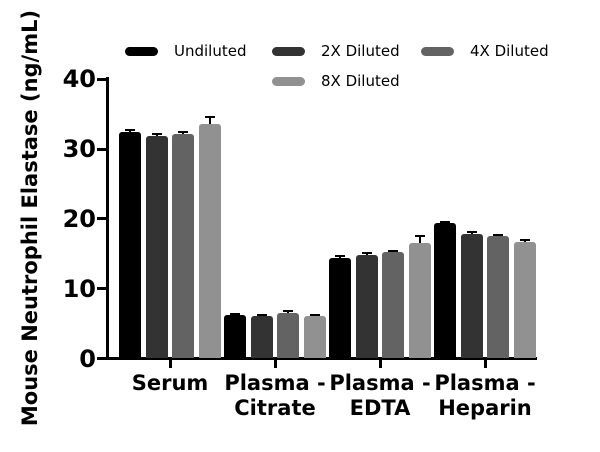  What do you see at coordinates (79, 288) in the screenshot?
I see `y-tick-label: 10` at bounding box center [79, 288].